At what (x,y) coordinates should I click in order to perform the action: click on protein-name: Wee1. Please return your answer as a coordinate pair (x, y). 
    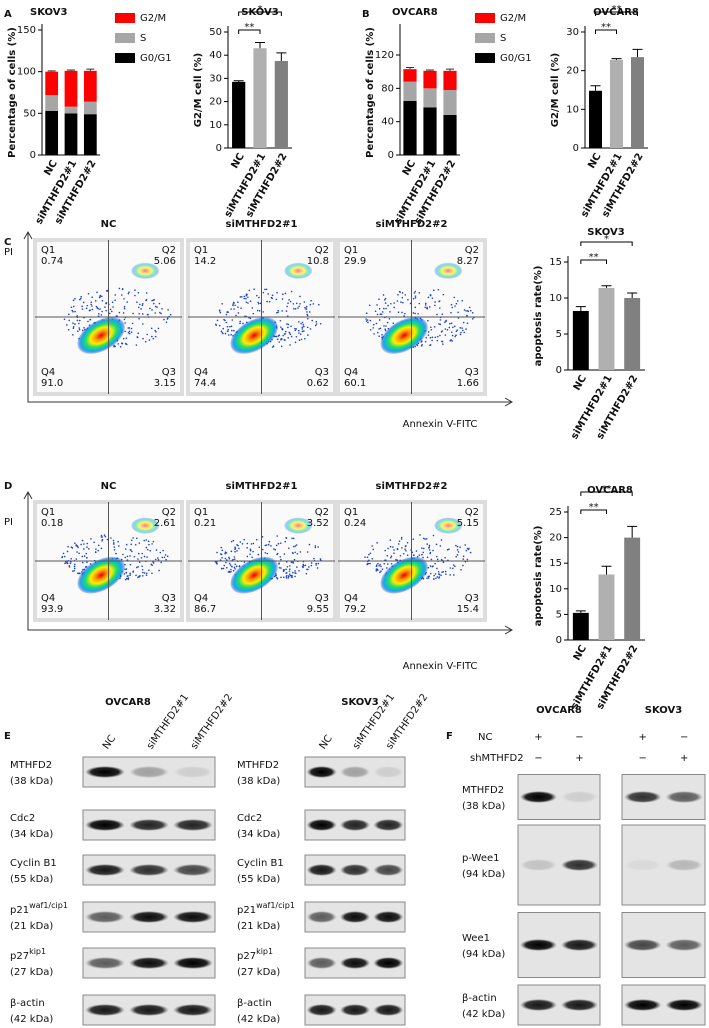
    Looking at the image, I should click on (476, 938).